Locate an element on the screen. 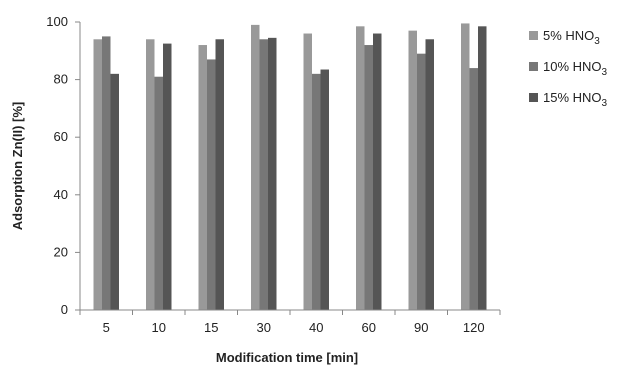 The image size is (618, 367). y-tick-label: 60 is located at coordinates (61, 136).